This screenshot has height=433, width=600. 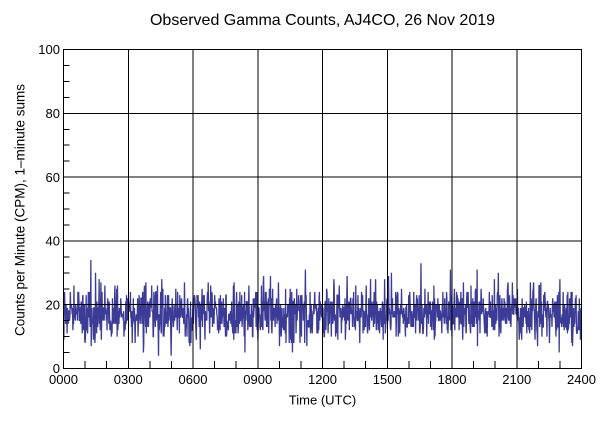 I want to click on svg-text: 1500, so click(x=387, y=379).